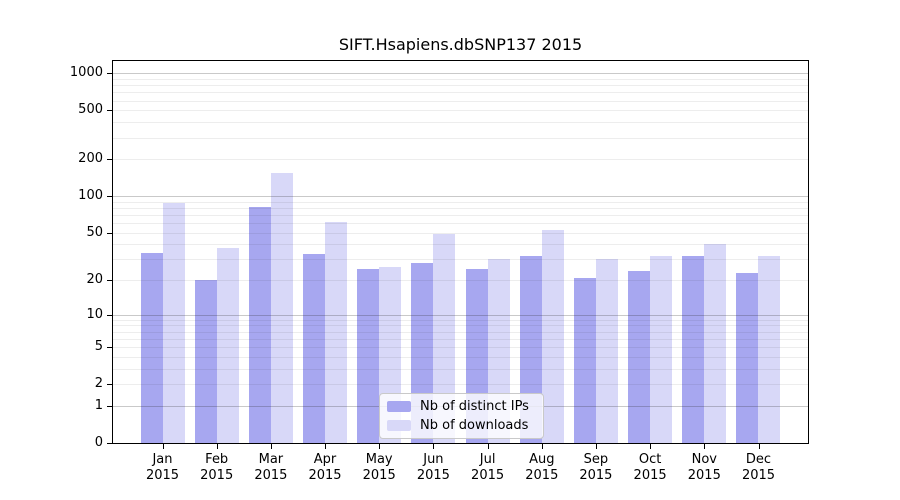  I want to click on bar-distinct-ips-sep, so click(584, 360).